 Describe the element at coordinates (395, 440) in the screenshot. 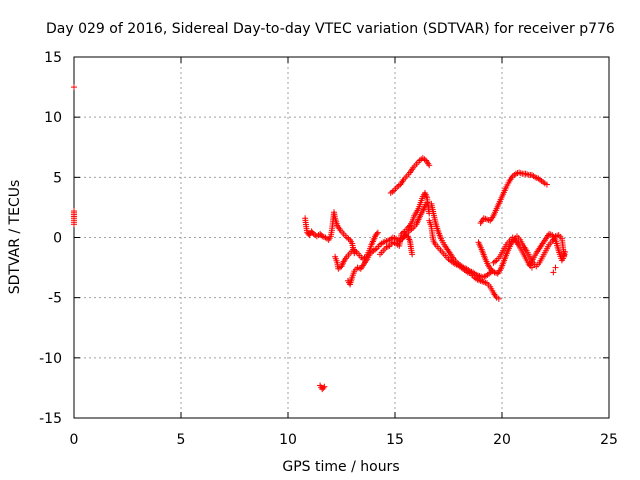

I see `x-tick-label: 15` at that location.